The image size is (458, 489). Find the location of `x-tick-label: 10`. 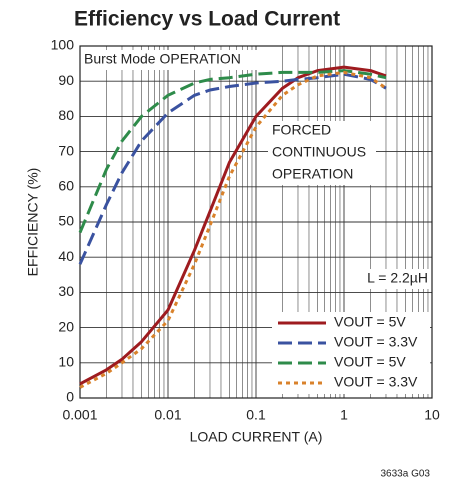

x-tick-label: 10 is located at coordinates (432, 415).